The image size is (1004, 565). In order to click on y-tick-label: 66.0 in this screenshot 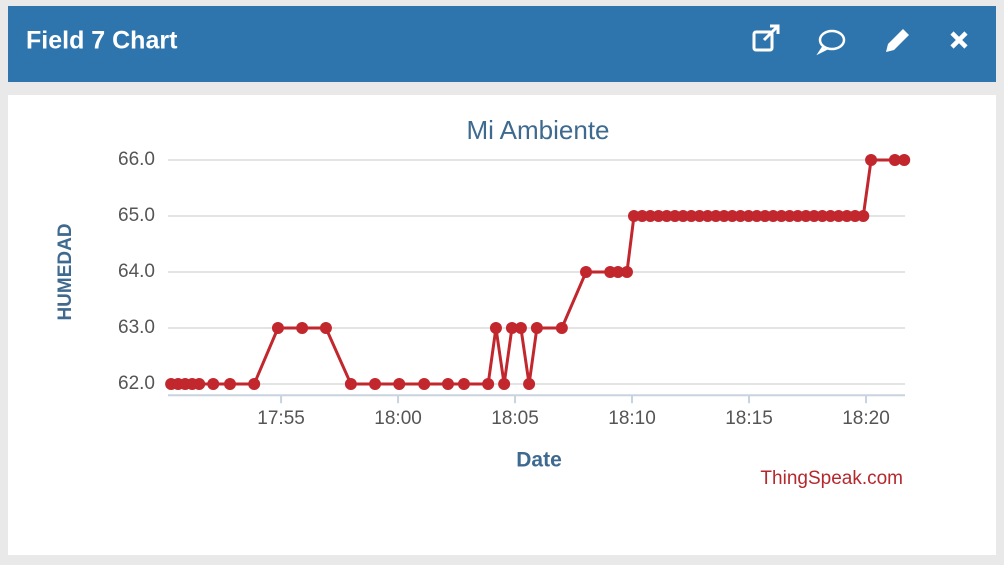, I will do `click(136, 159)`.